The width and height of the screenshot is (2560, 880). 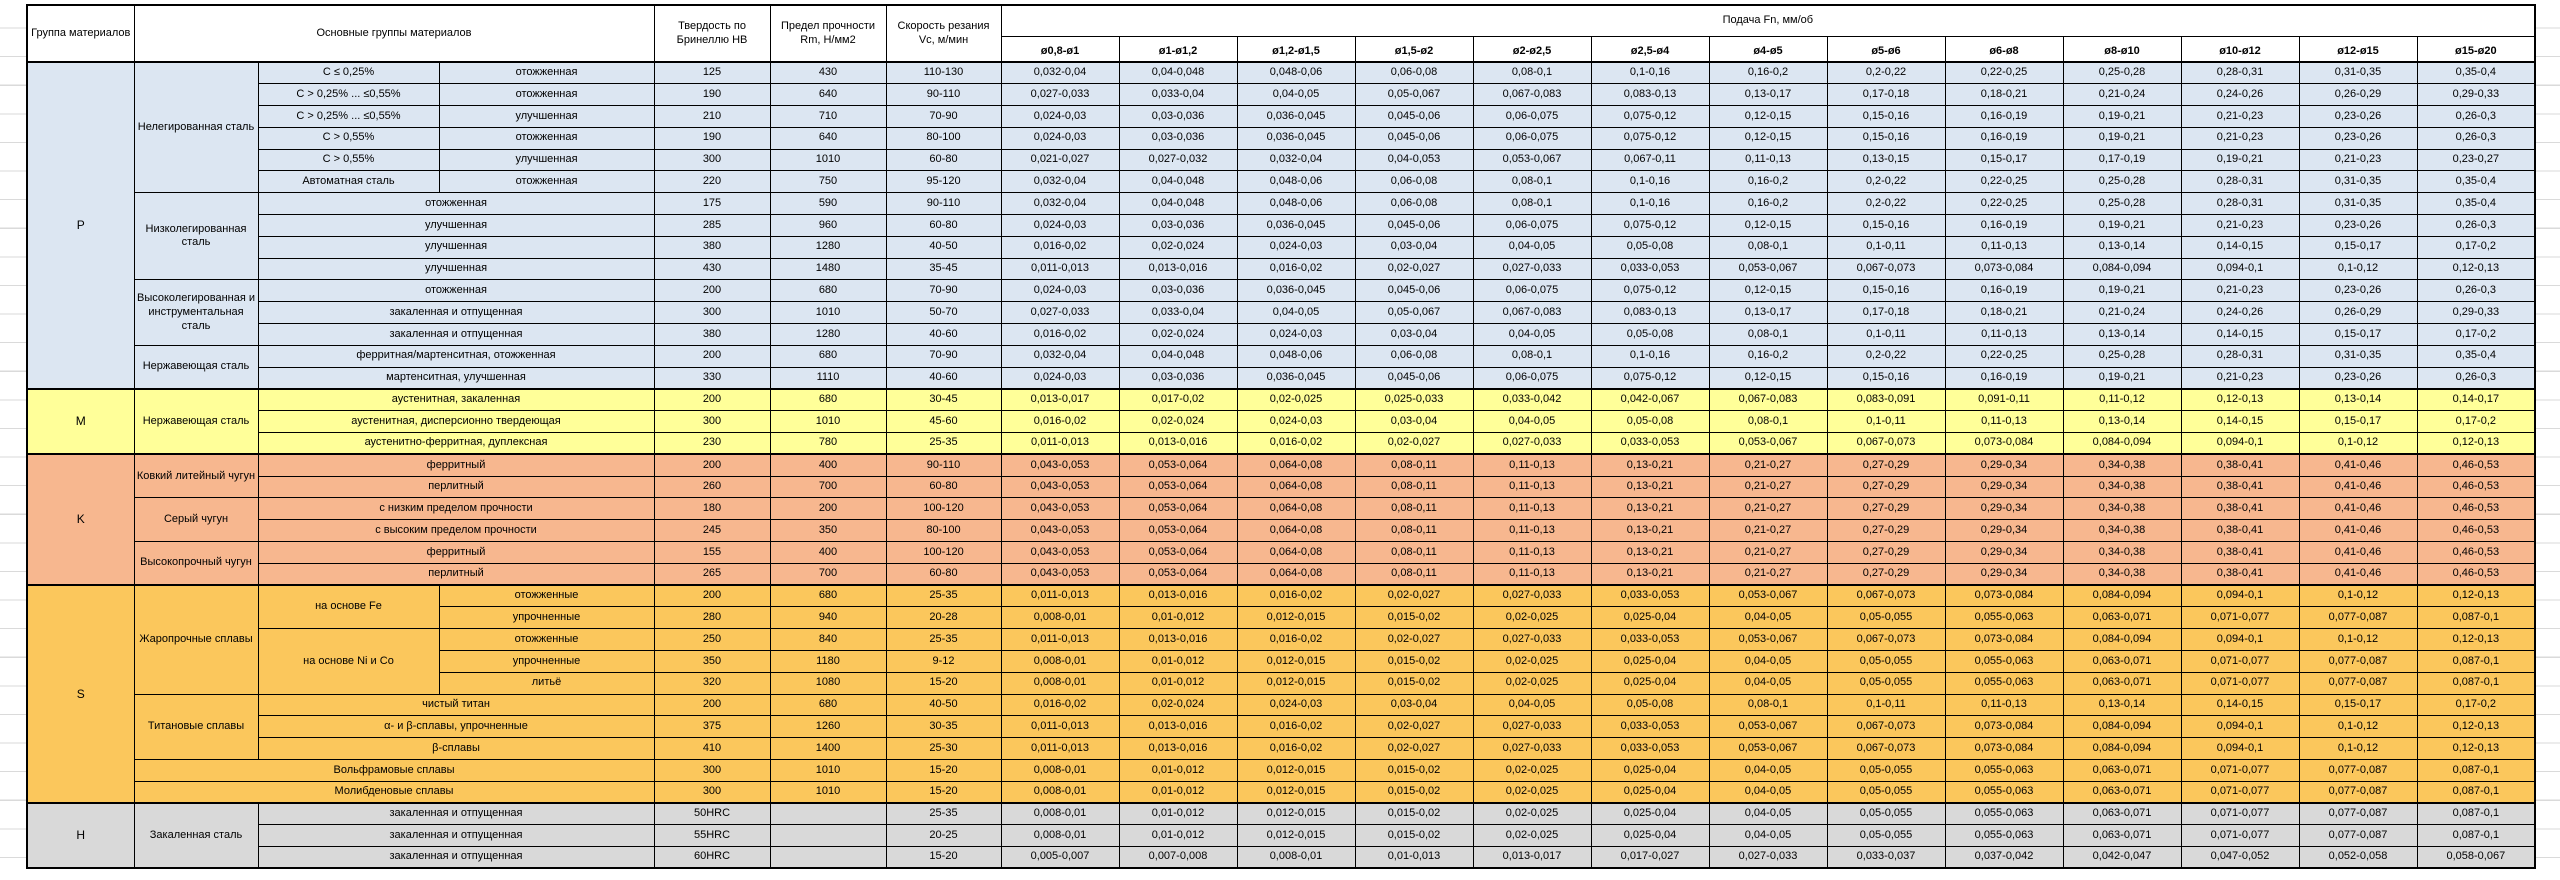 I want to click on feed-cell: 0,1-0,16, so click(x=1650, y=182).